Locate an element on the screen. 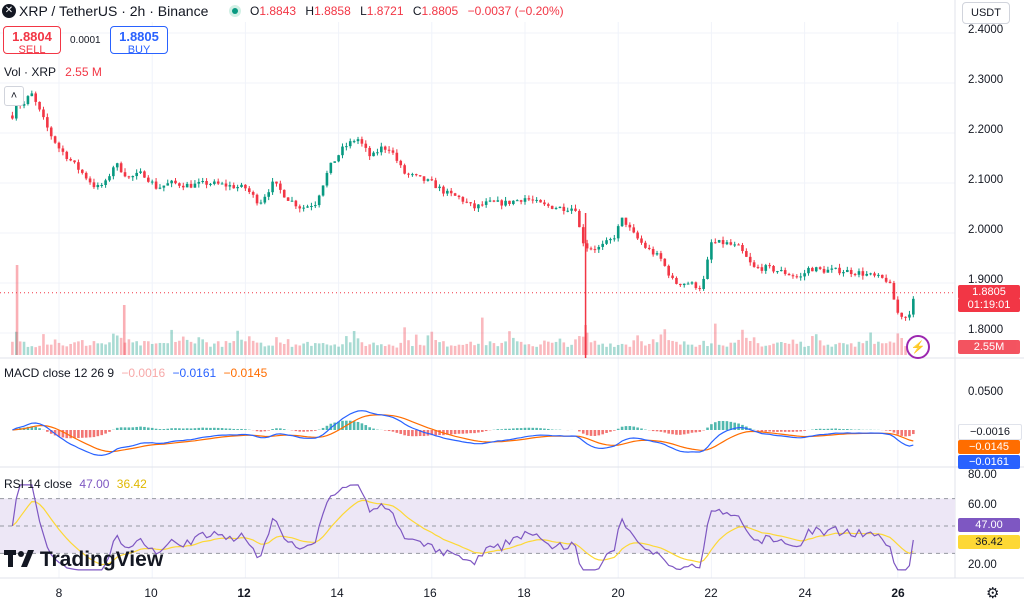 This screenshot has height=604, width=1024. rsi-axis-label: 60.00 is located at coordinates (982, 505).